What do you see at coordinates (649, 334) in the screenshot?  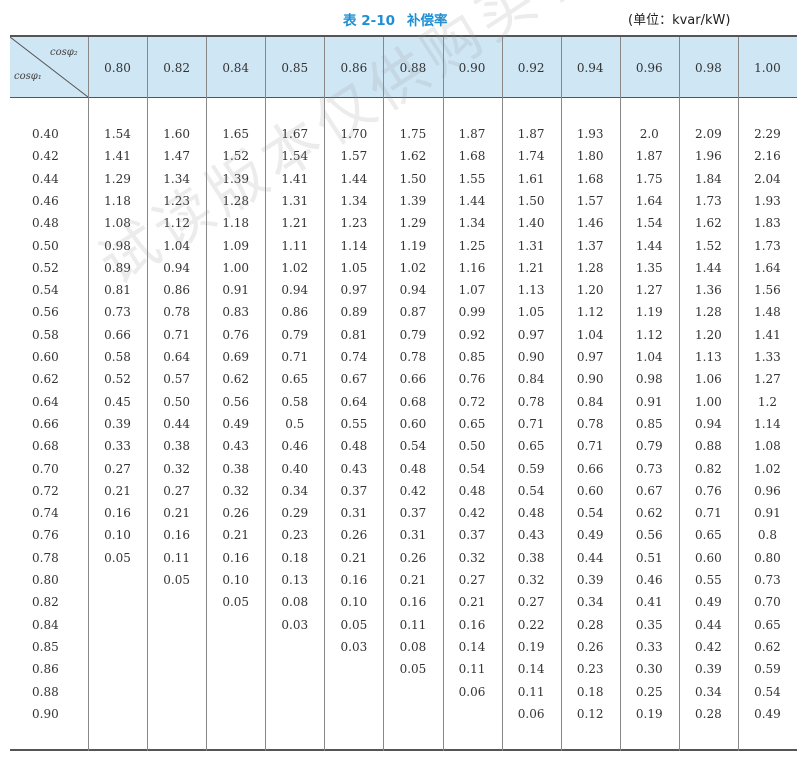 I see `table-cell: 1.12` at bounding box center [649, 334].